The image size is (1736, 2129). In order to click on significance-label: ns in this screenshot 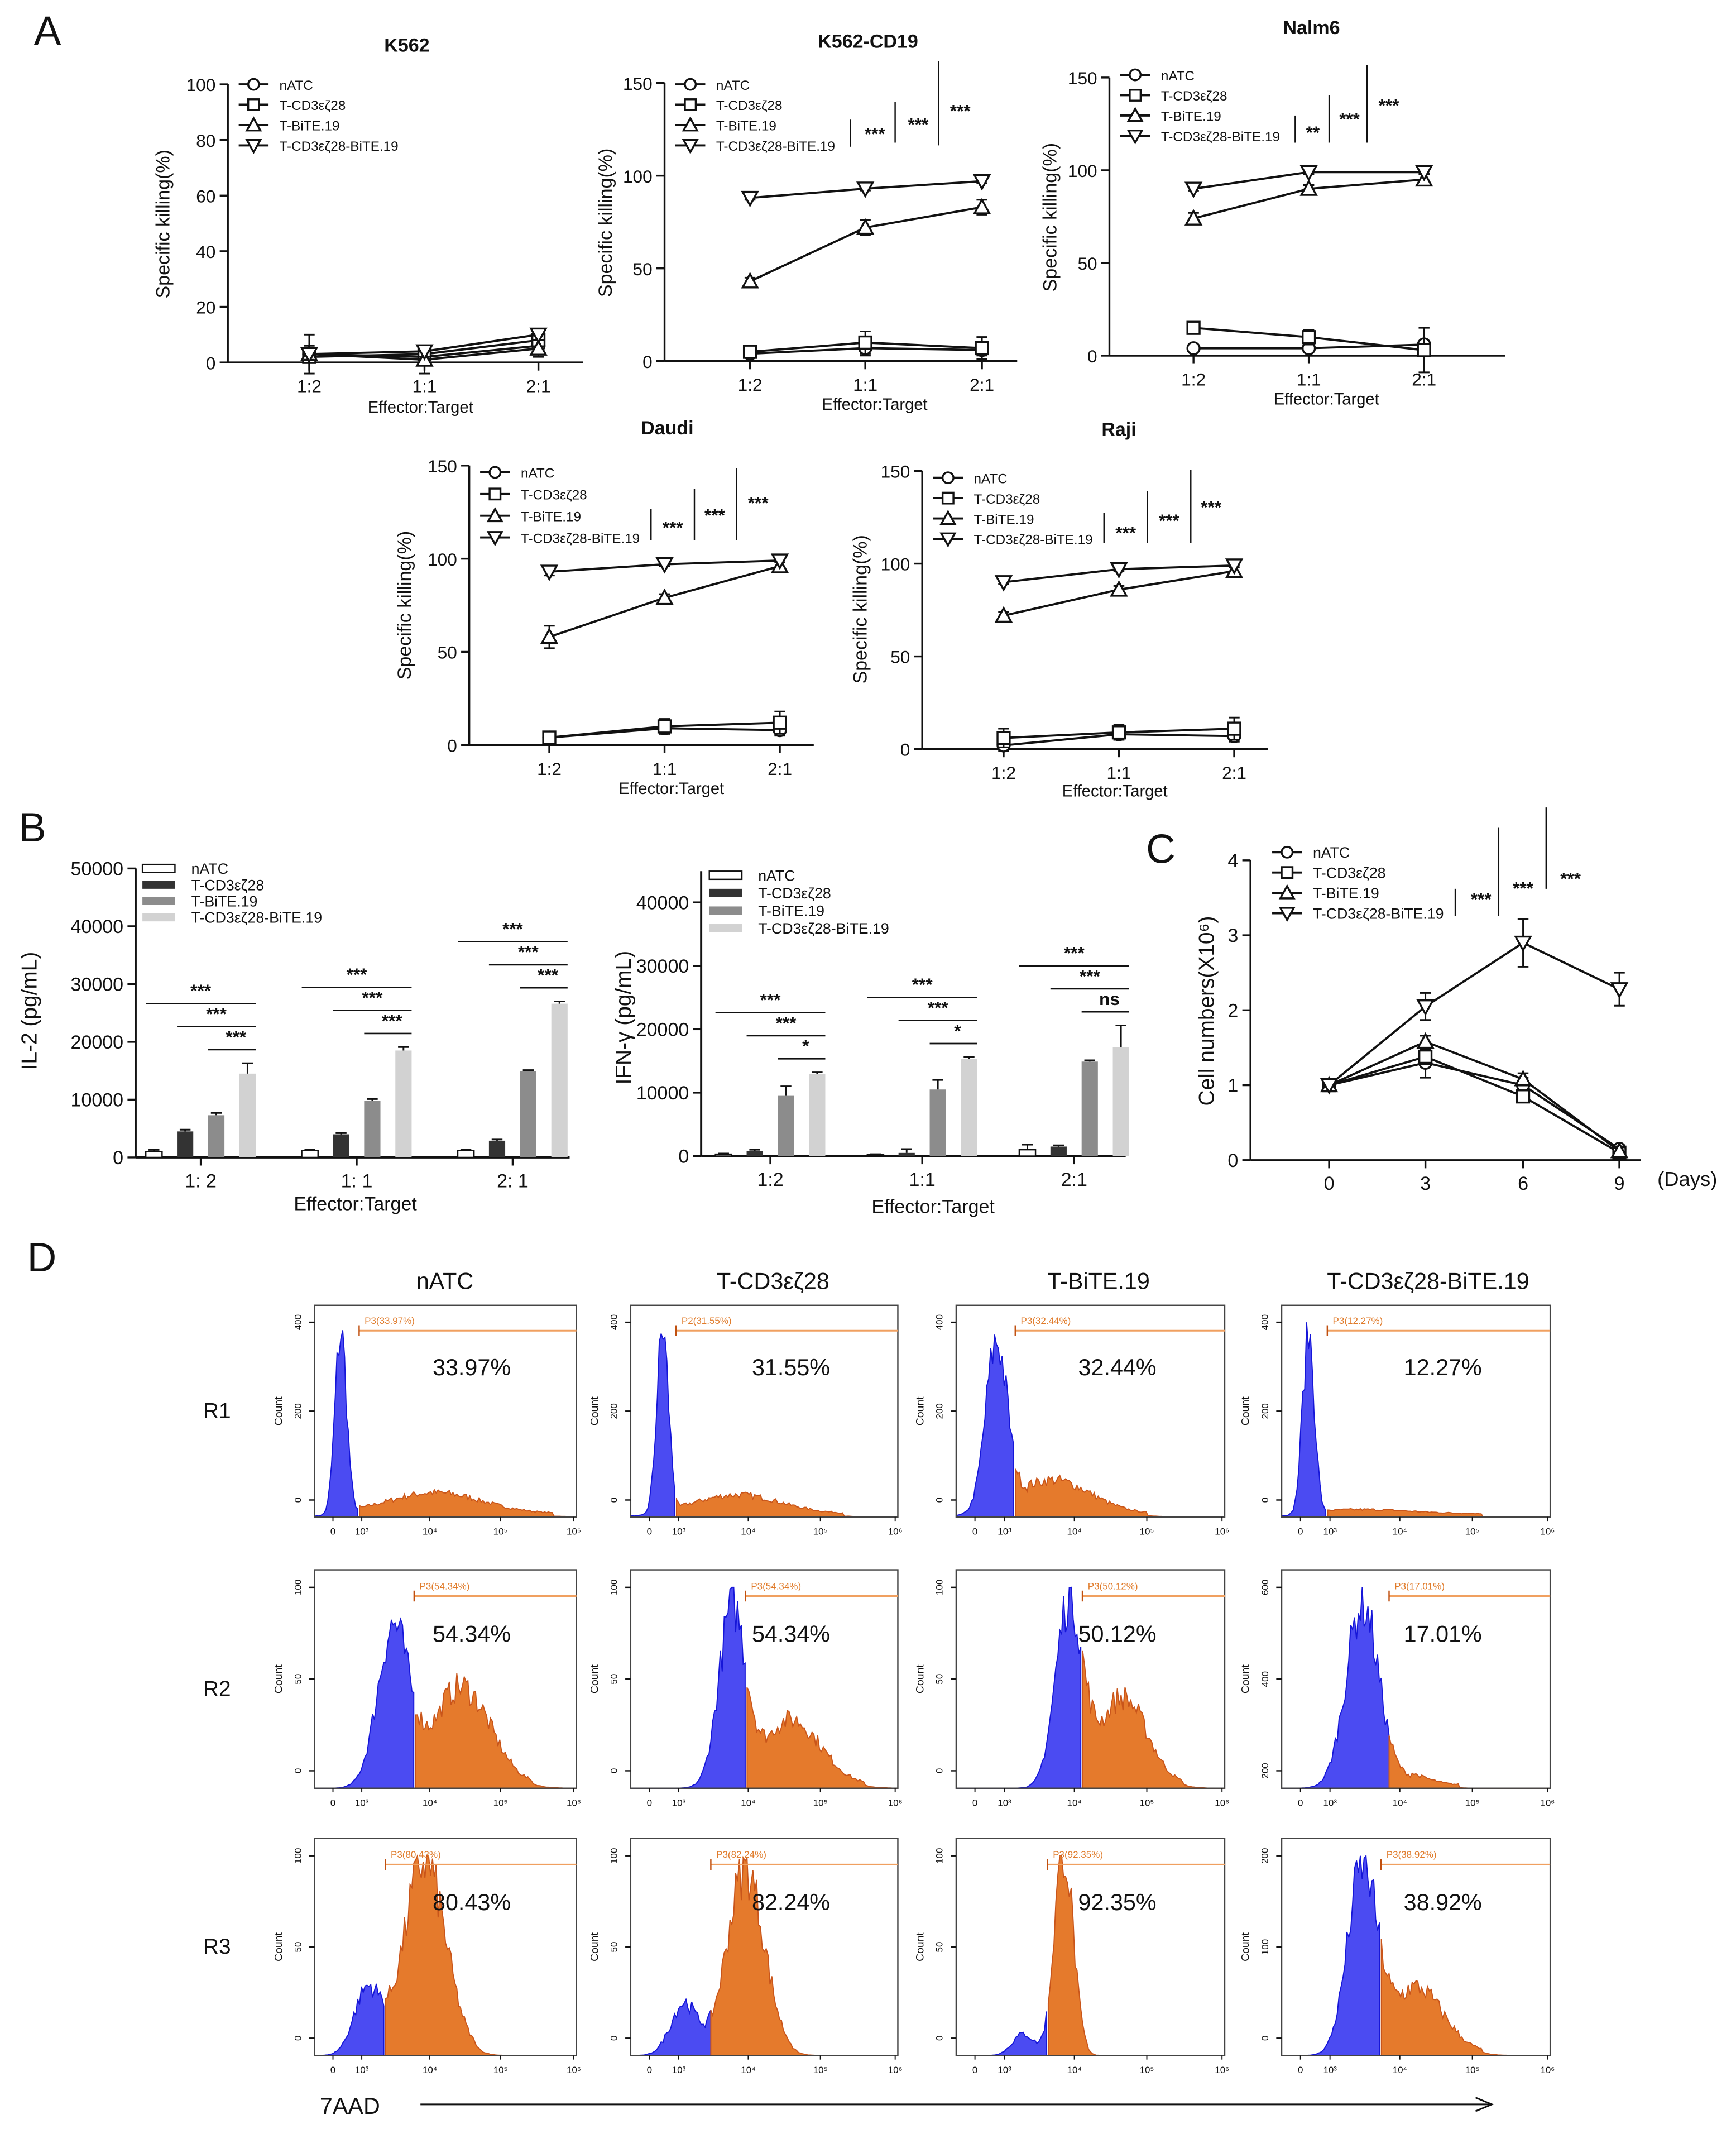, I will do `click(1109, 999)`.